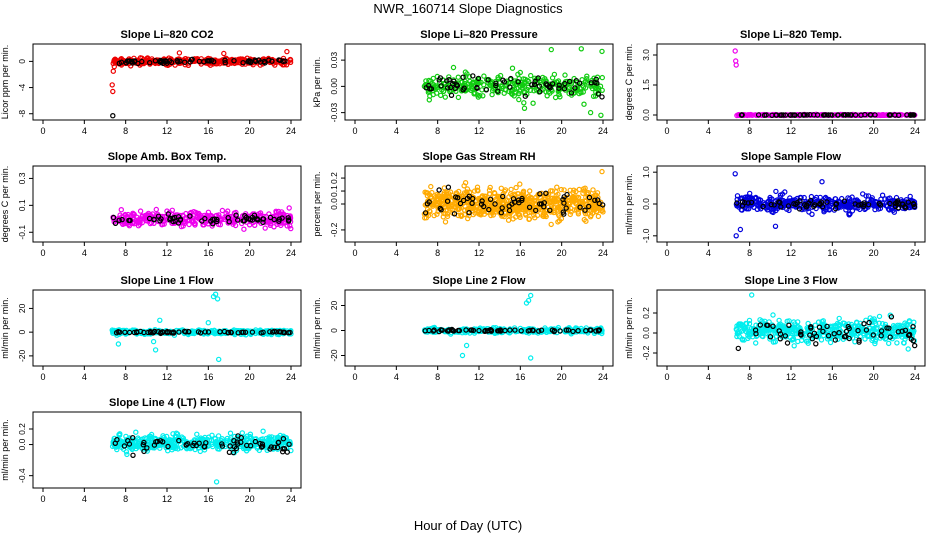  Describe the element at coordinates (478, 35) in the screenshot. I see `panel-title: Slope Li–820 Pressure` at that location.